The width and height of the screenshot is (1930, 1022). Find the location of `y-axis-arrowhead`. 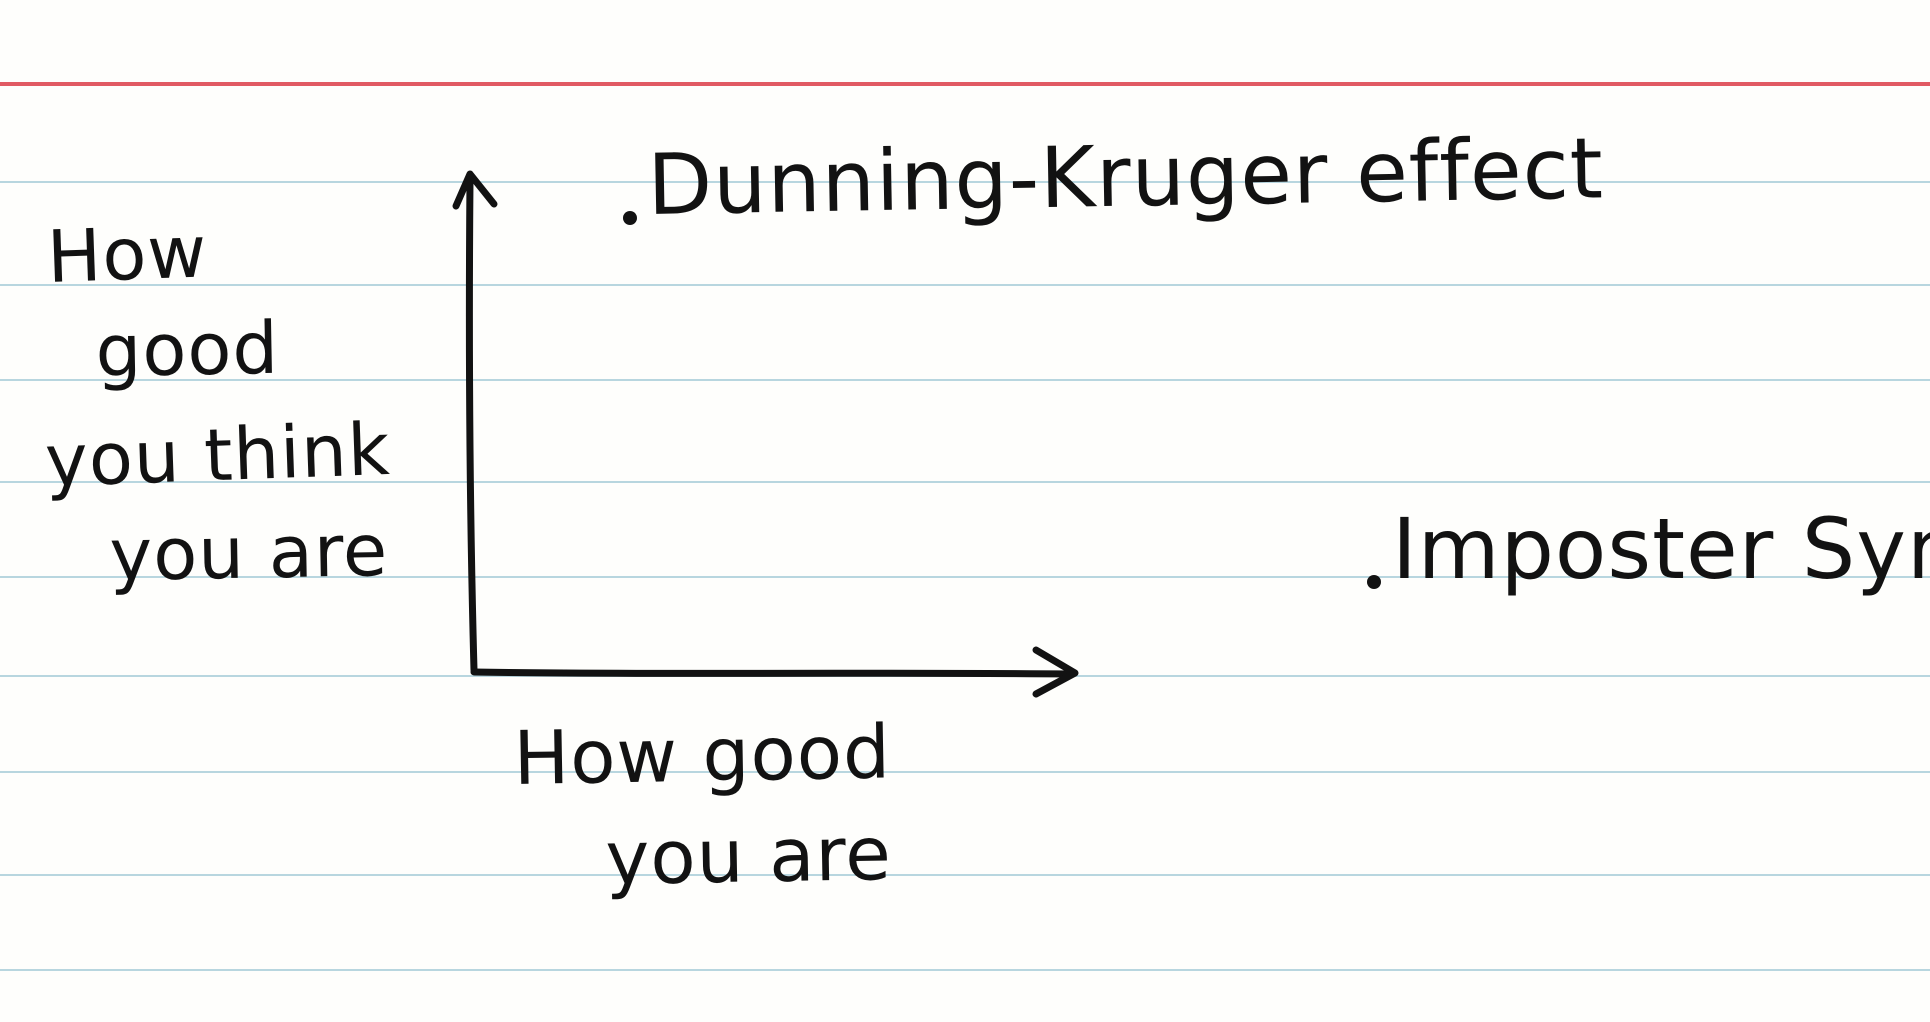

y-axis-arrowhead is located at coordinates (475, 190).